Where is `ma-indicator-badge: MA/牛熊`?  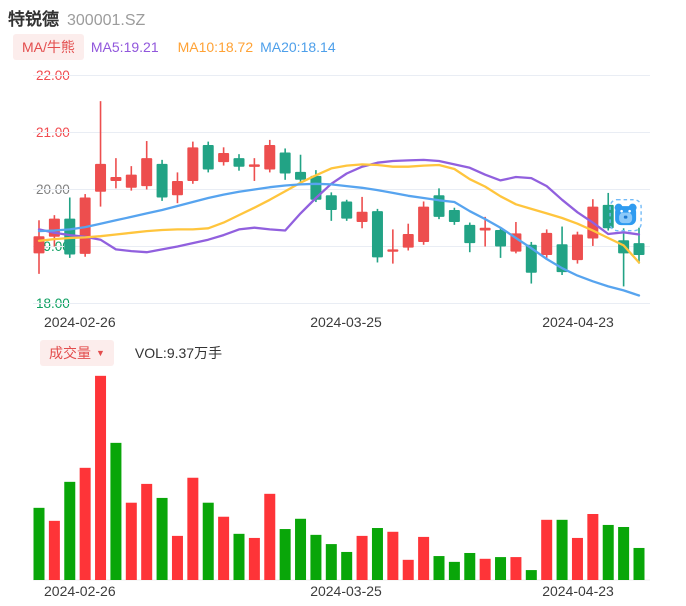
ma-indicator-badge: MA/牛熊 is located at coordinates (48, 47).